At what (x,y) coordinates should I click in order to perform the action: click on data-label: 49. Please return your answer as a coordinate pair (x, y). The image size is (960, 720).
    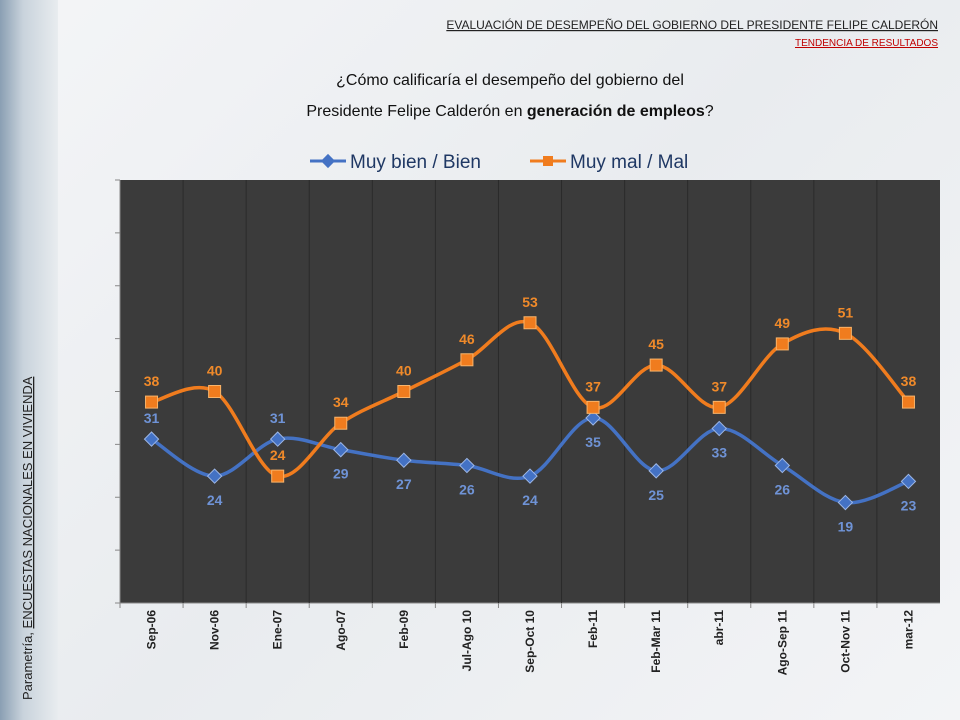
    Looking at the image, I should click on (783, 323).